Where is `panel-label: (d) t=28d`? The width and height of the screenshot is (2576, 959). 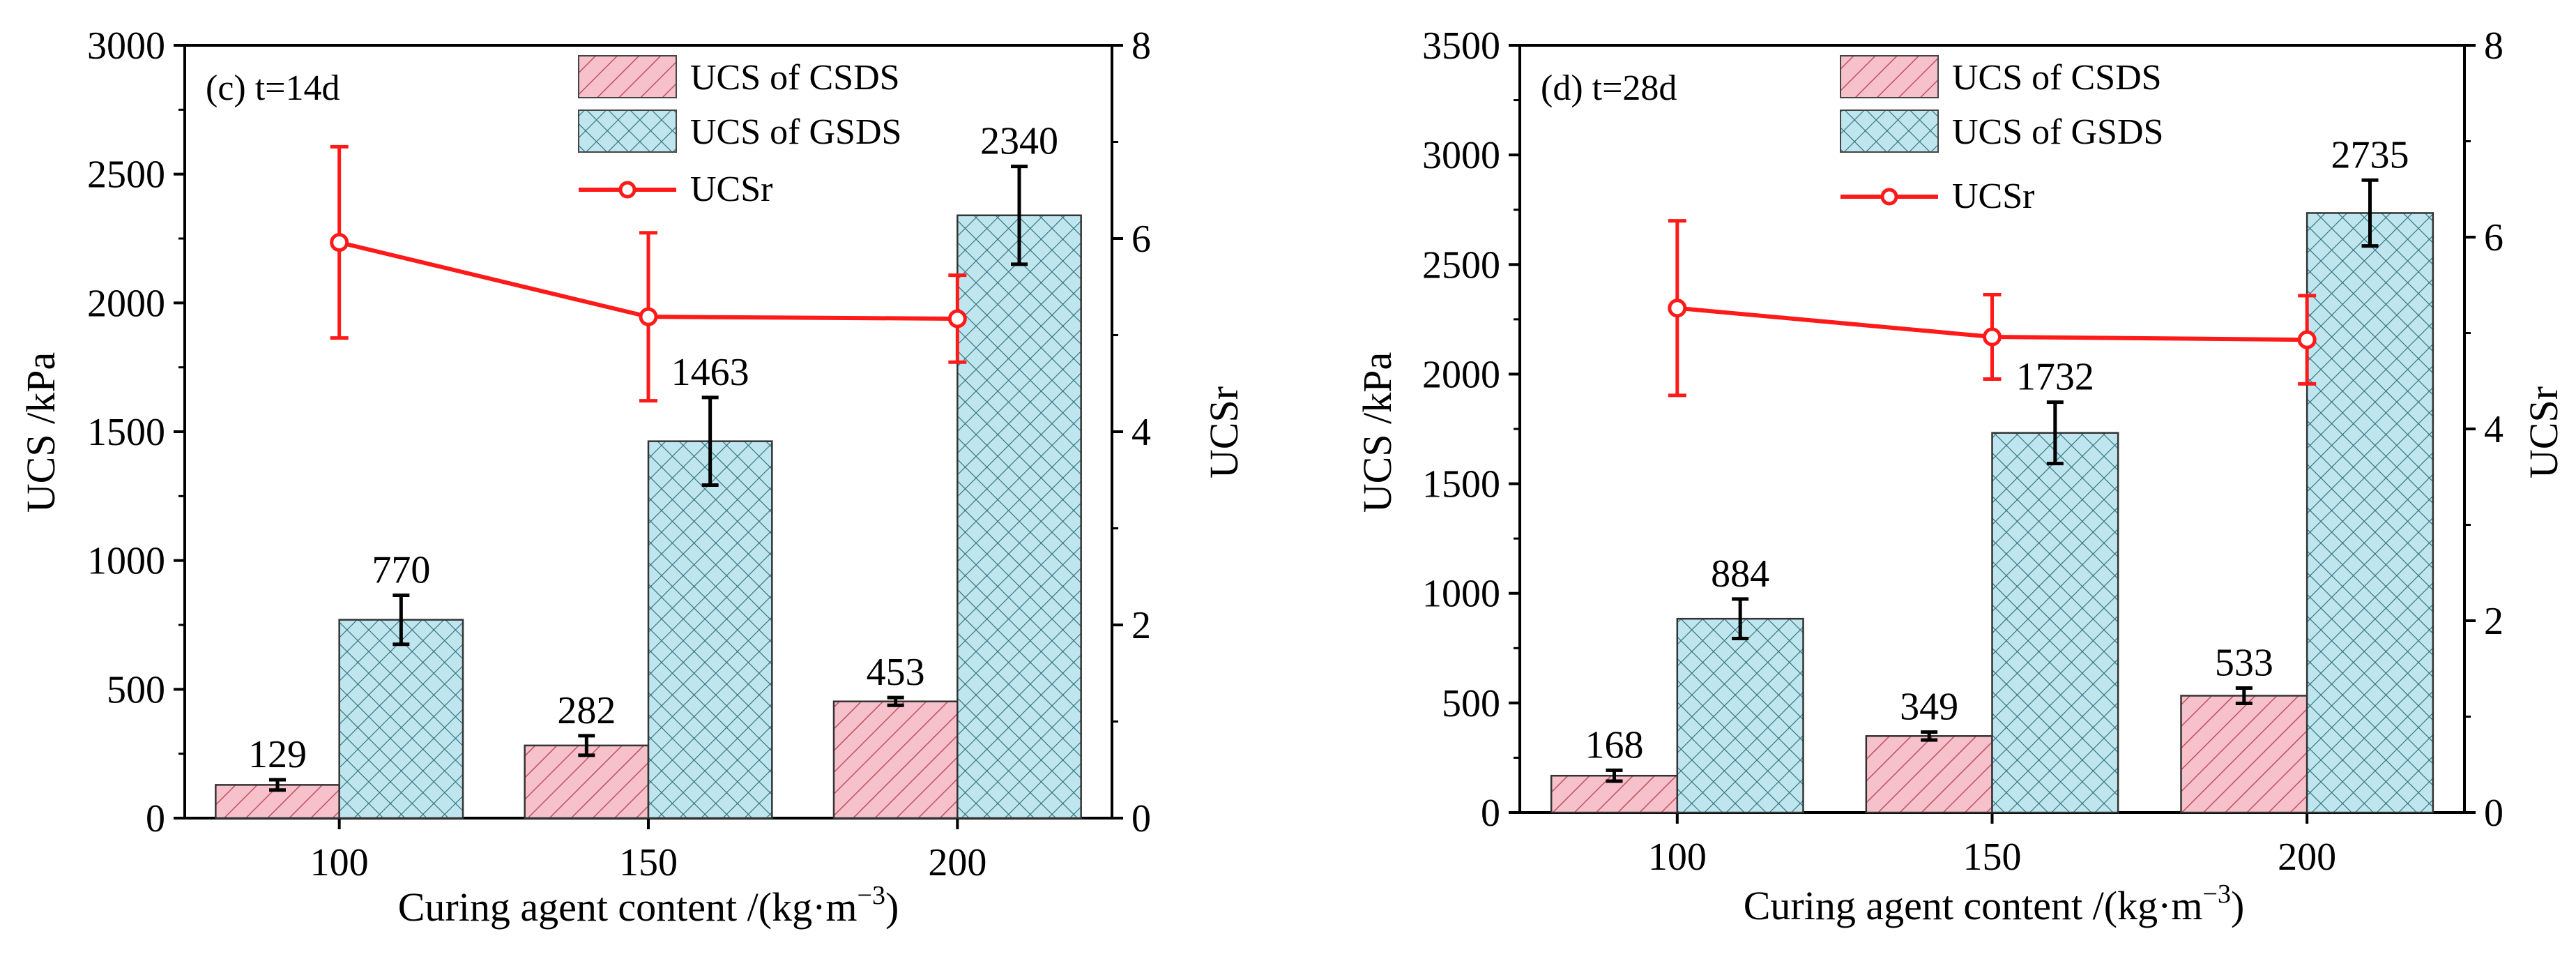
panel-label: (d) t=28d is located at coordinates (1609, 88).